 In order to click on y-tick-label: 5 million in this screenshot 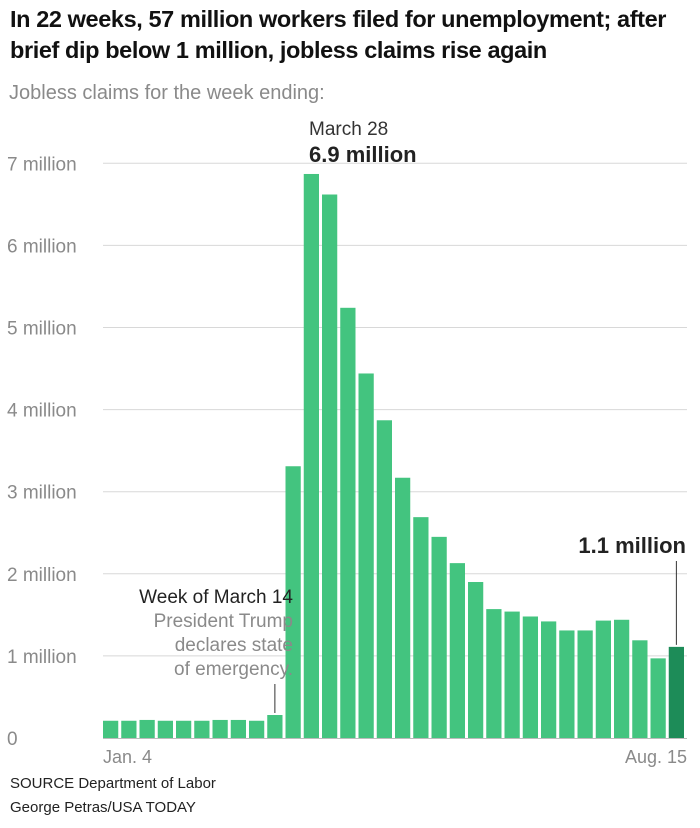, I will do `click(42, 329)`.